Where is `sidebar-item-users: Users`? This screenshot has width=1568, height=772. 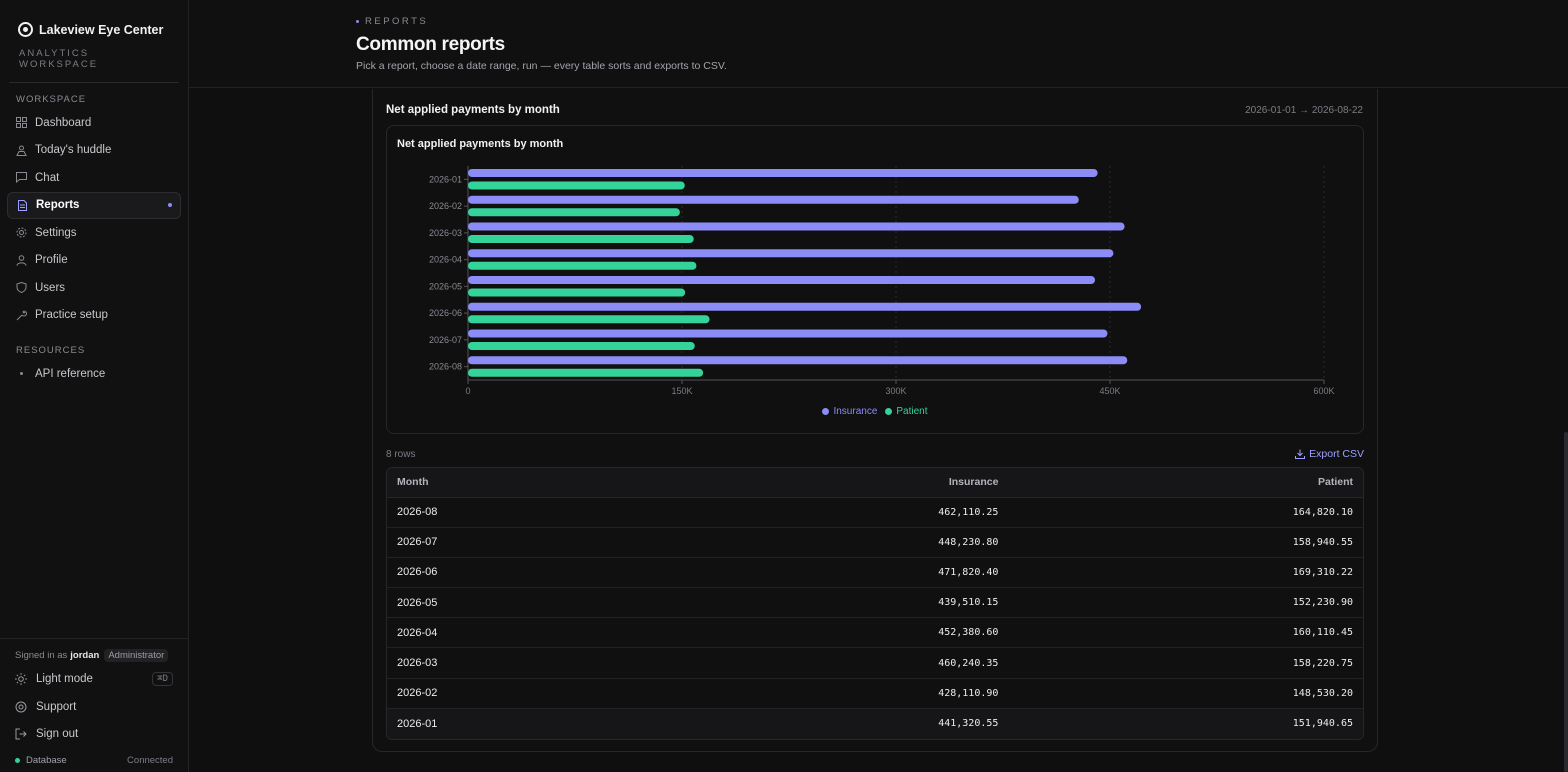 sidebar-item-users: Users is located at coordinates (94, 288).